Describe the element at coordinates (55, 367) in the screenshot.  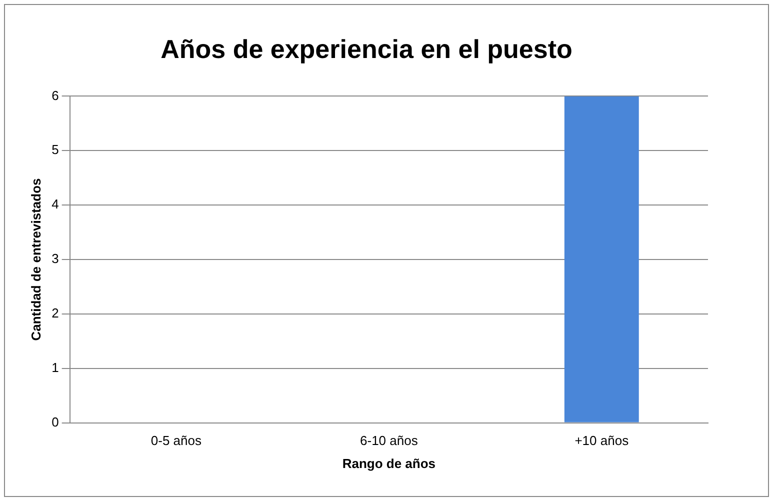
I see `y-tick-label: 1` at that location.